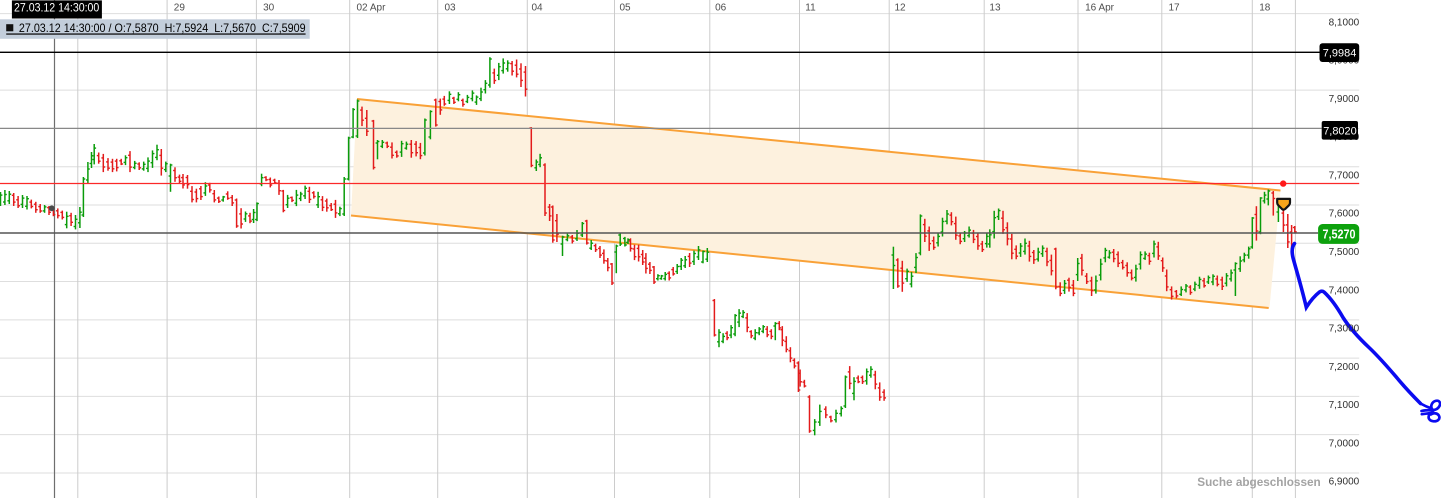  Describe the element at coordinates (372, 7) in the screenshot. I see `svg-text: 02 Apr` at that location.